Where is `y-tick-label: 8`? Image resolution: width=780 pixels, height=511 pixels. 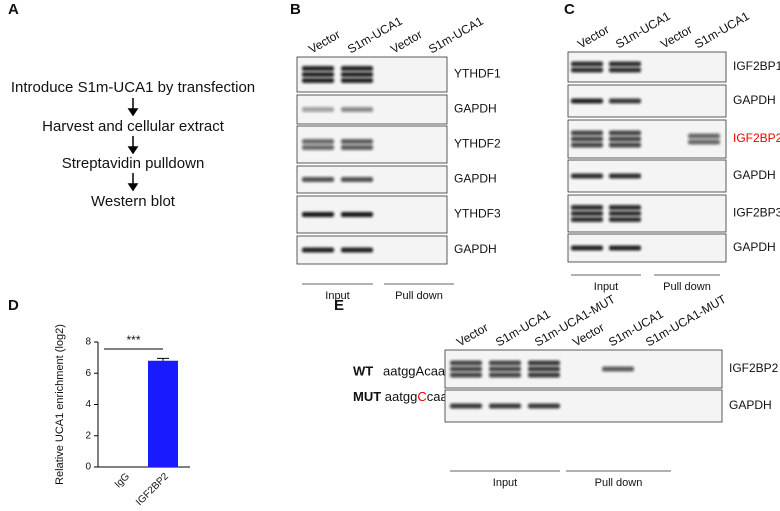 y-tick-label: 8 is located at coordinates (88, 342).